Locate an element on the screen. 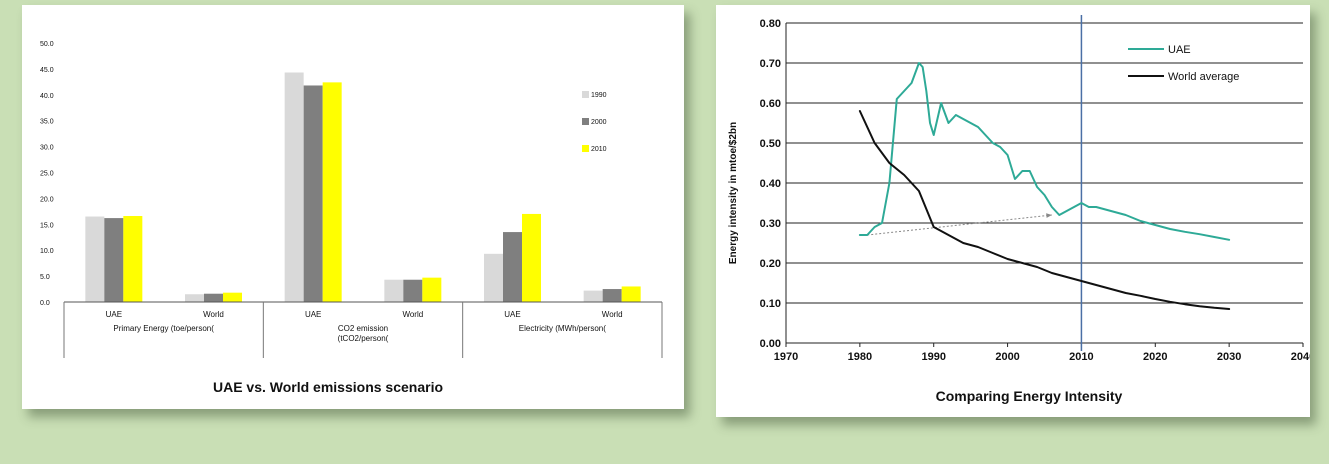 The height and width of the screenshot is (464, 1329). y-tick-label: 5.0 is located at coordinates (45, 277).